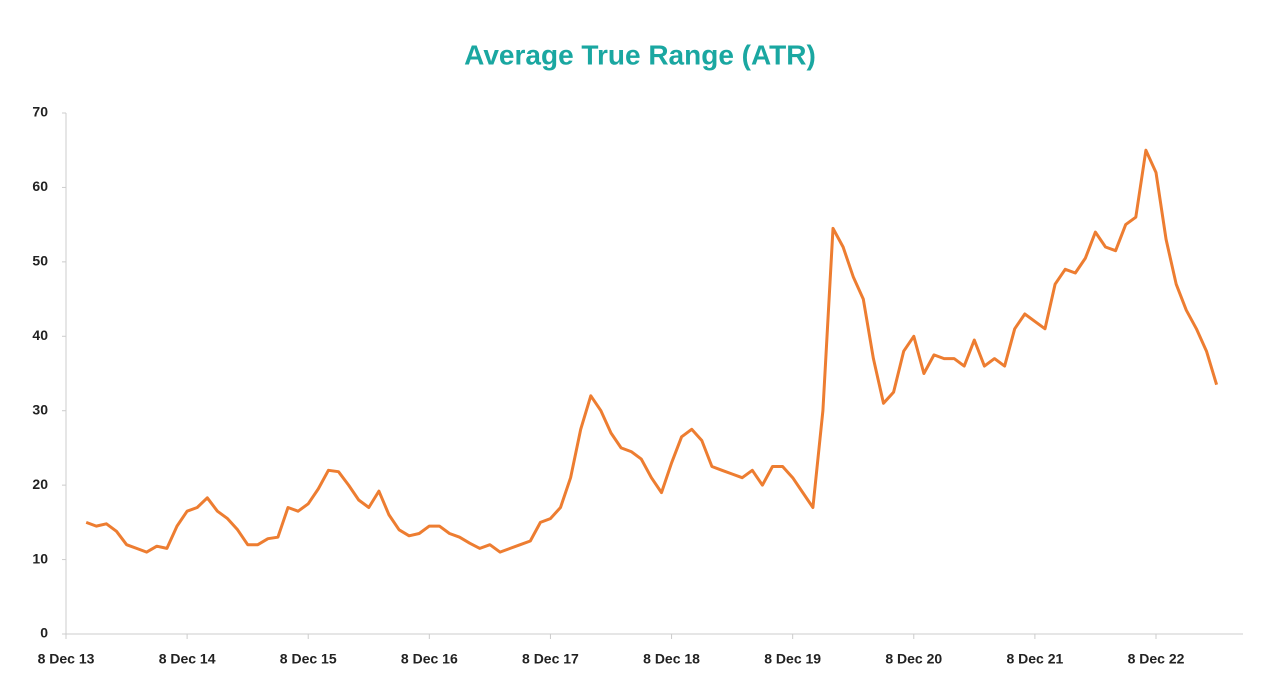 This screenshot has height=700, width=1280. I want to click on y-tick-label: 60, so click(40, 186).